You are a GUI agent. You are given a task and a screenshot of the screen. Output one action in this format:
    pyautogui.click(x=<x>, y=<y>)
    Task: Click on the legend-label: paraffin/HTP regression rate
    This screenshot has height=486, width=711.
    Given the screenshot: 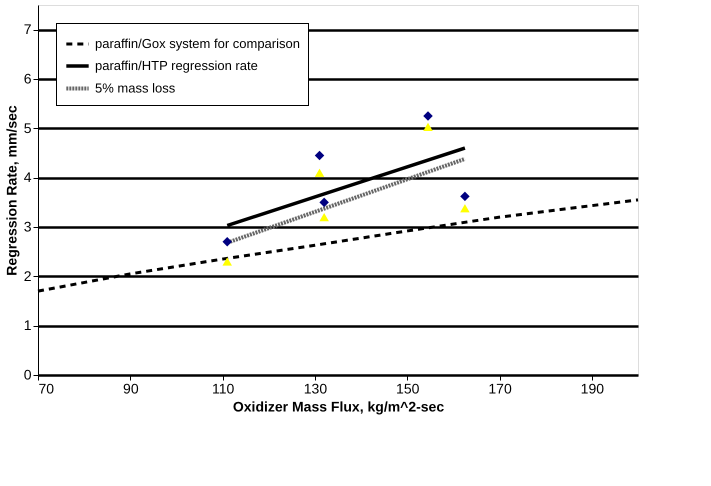 What is the action you would take?
    pyautogui.click(x=176, y=65)
    